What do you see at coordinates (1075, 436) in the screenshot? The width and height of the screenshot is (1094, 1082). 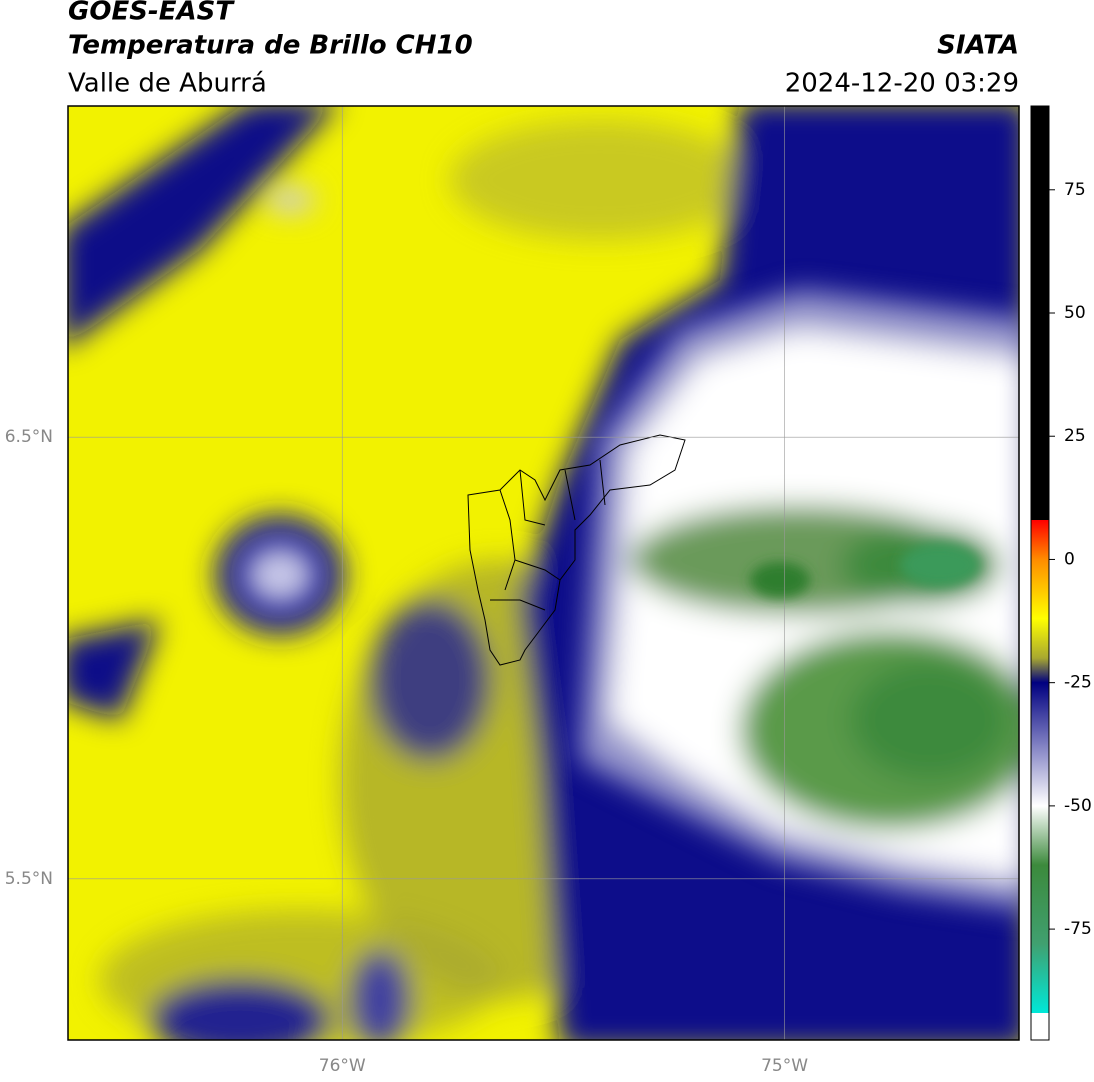 I see `colorbar-tick-label: 25` at bounding box center [1075, 436].